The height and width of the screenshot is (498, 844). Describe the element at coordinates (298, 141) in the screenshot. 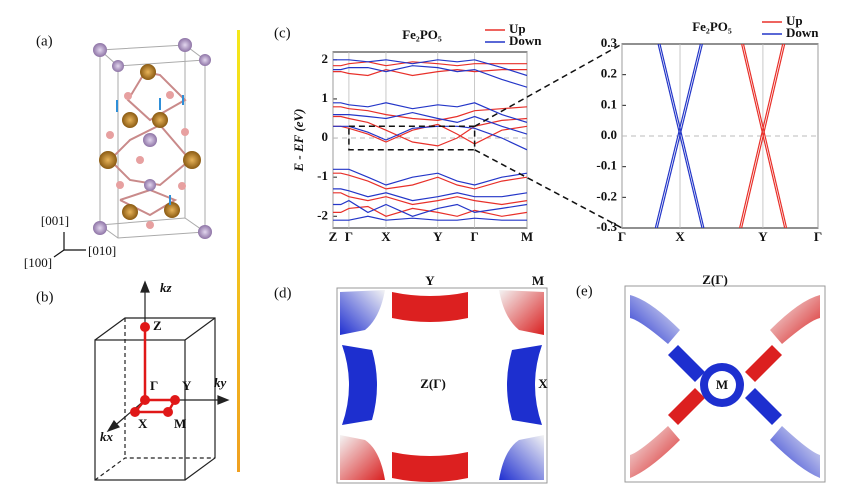

I see `y-axis-label: E - EF (eV)` at that location.